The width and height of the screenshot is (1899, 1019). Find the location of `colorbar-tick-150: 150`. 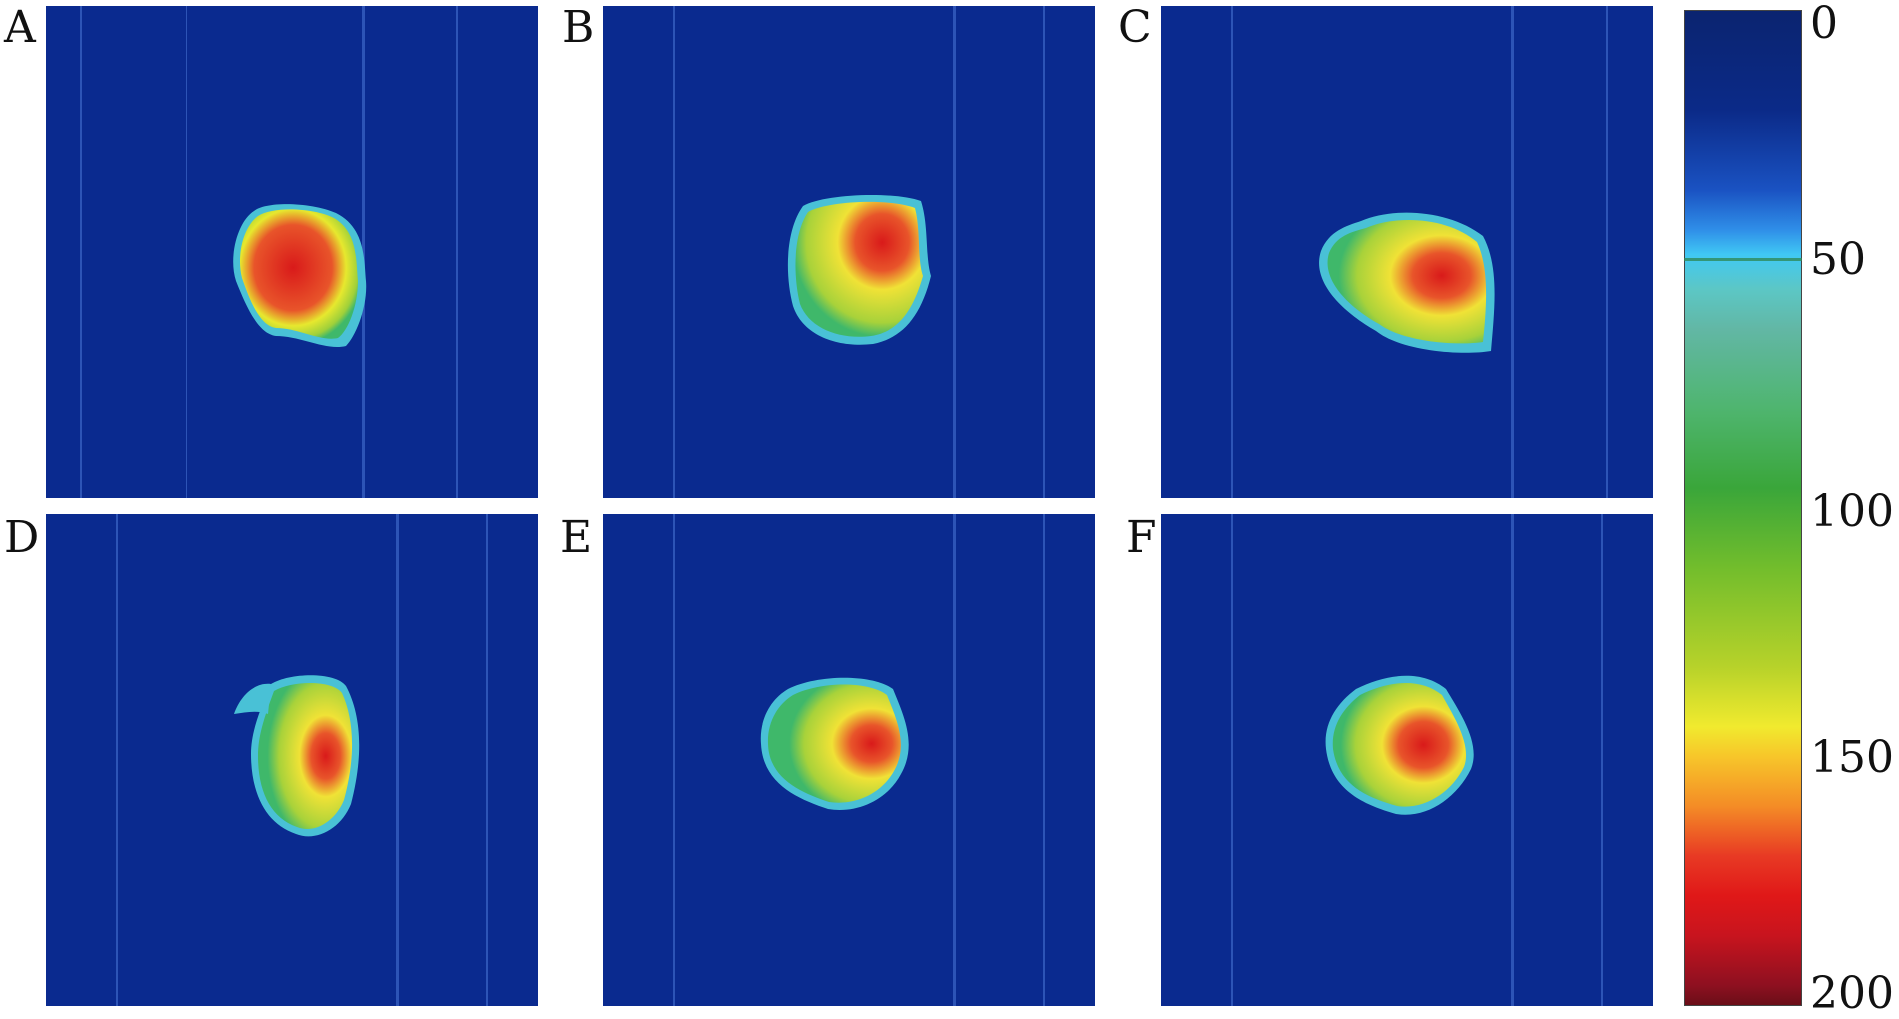

colorbar-tick-150: 150 is located at coordinates (1852, 757).